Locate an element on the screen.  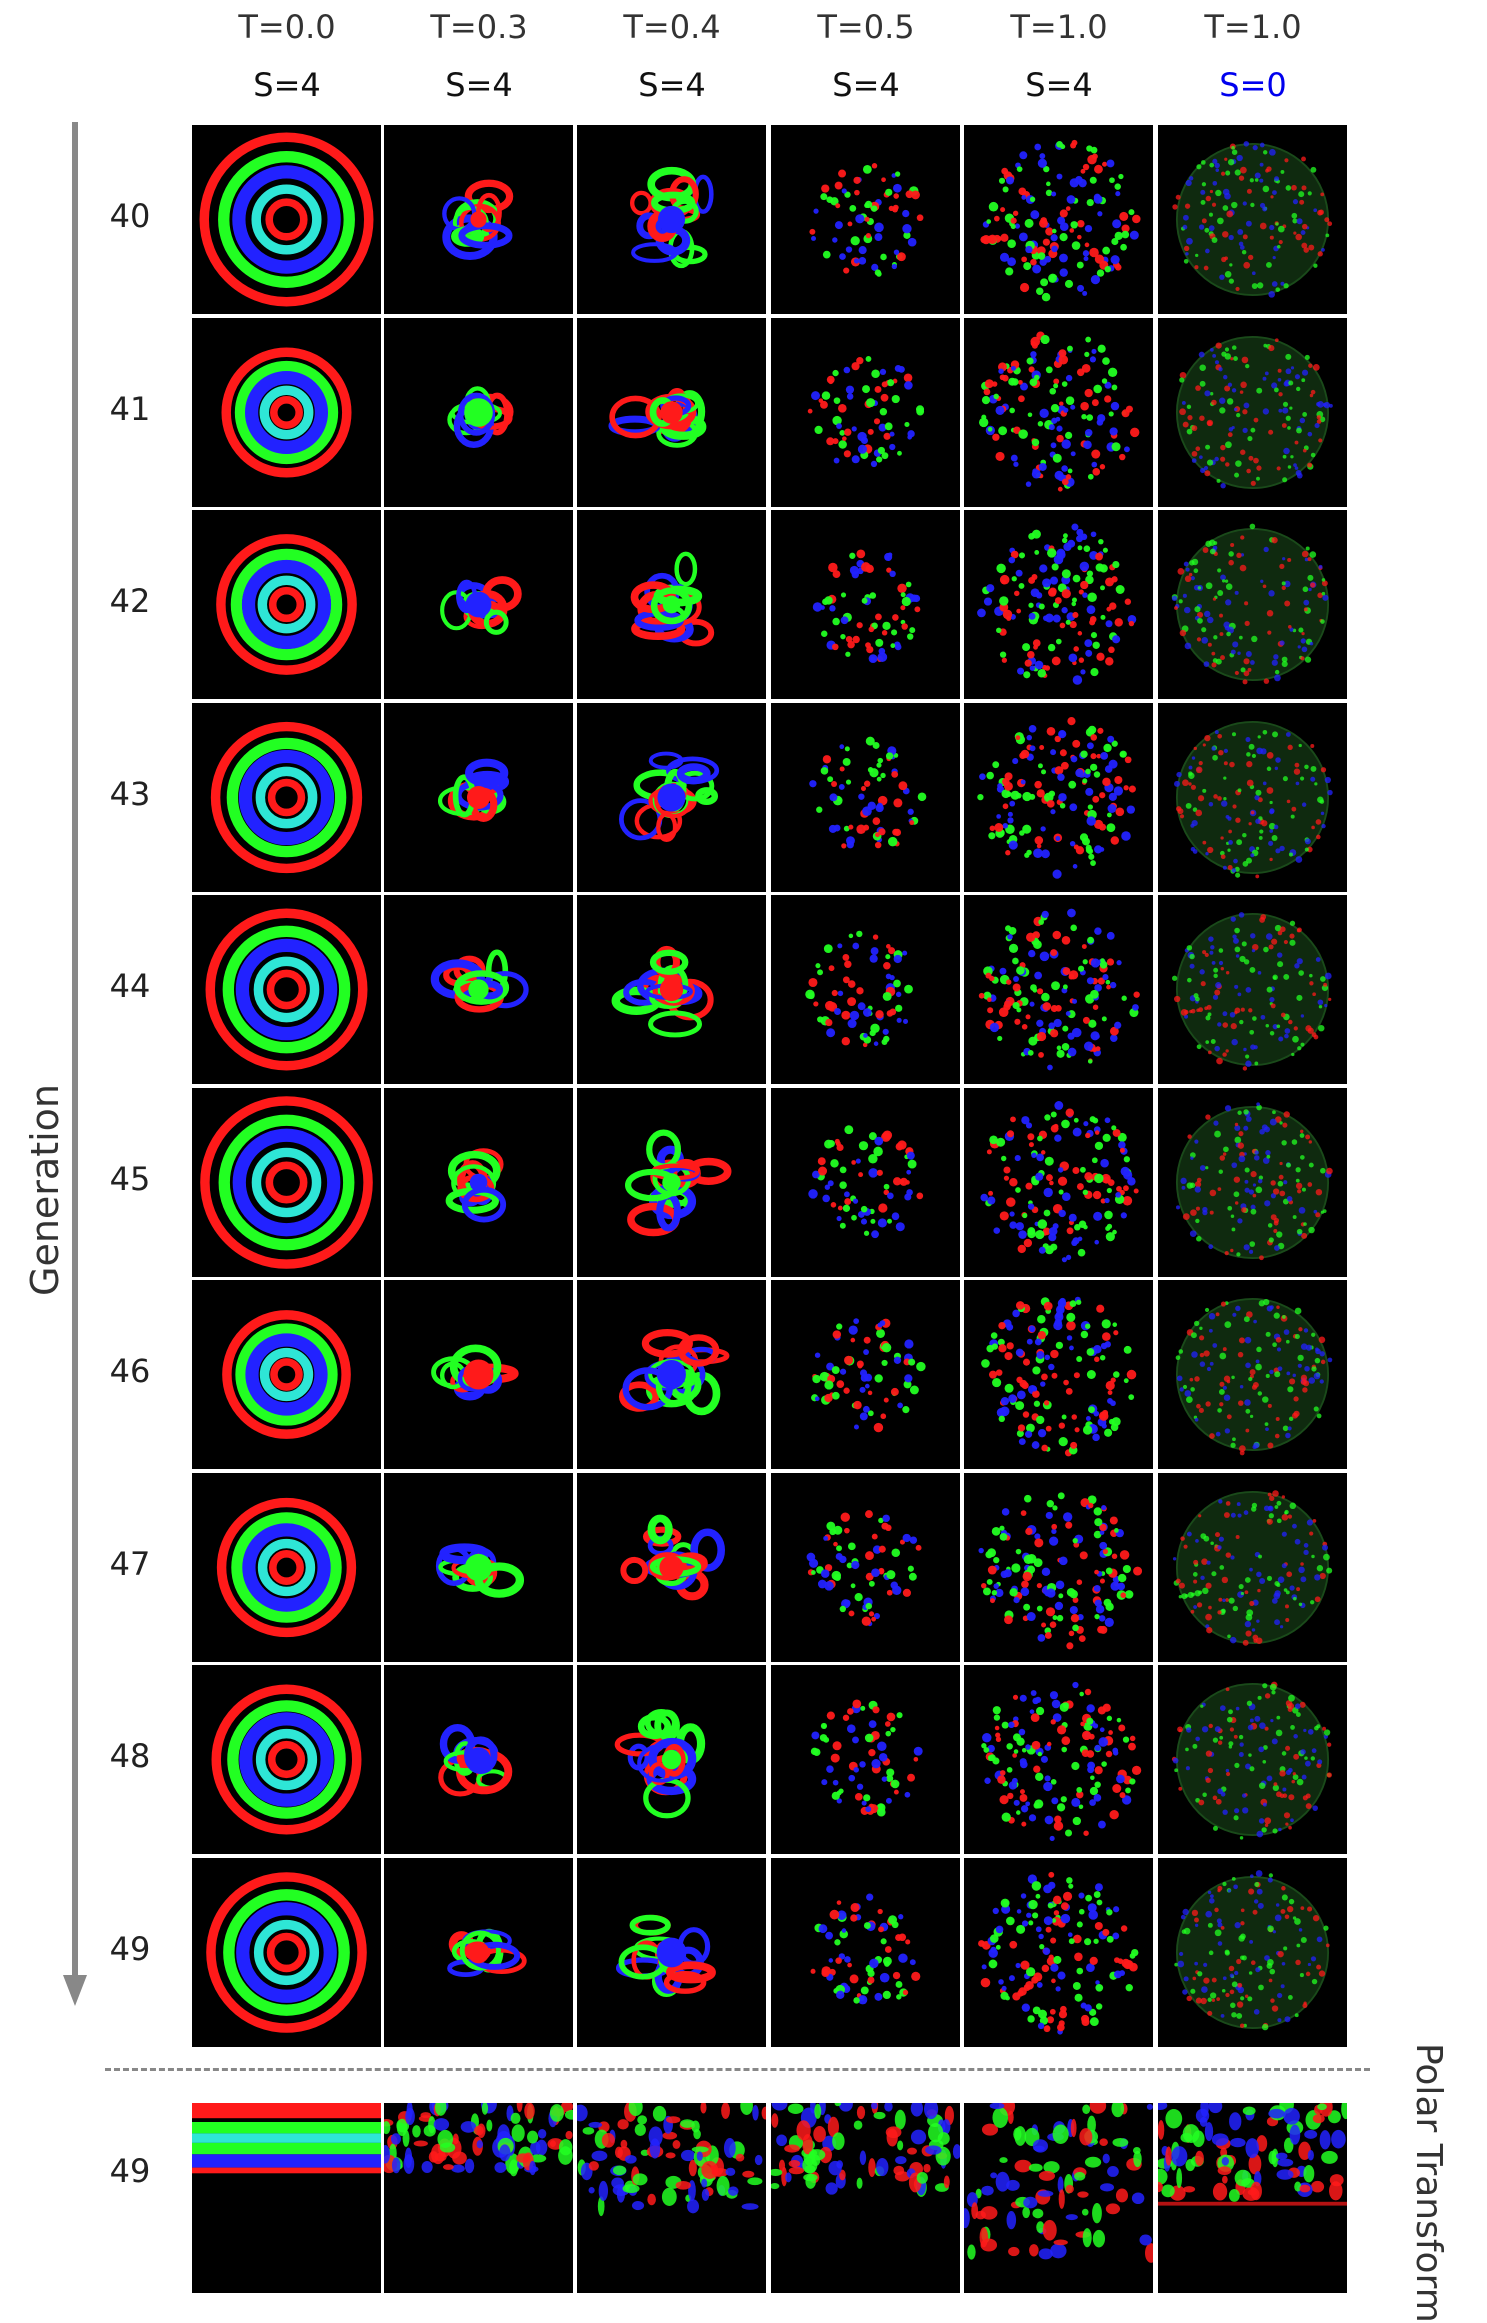
polar-row-label: 49 is located at coordinates (130, 2171).